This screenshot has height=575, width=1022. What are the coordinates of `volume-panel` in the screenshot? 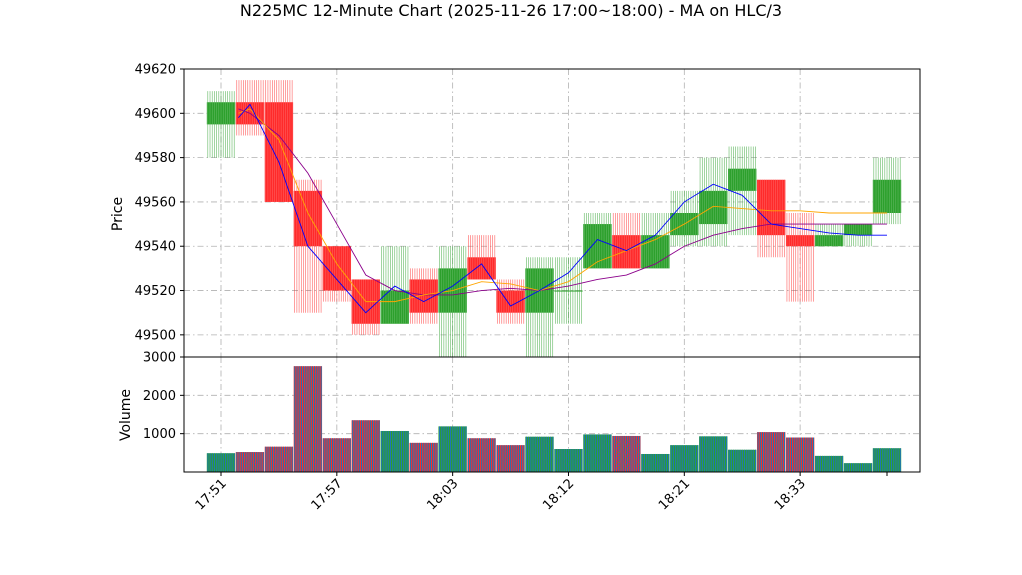 It's located at (554, 419).